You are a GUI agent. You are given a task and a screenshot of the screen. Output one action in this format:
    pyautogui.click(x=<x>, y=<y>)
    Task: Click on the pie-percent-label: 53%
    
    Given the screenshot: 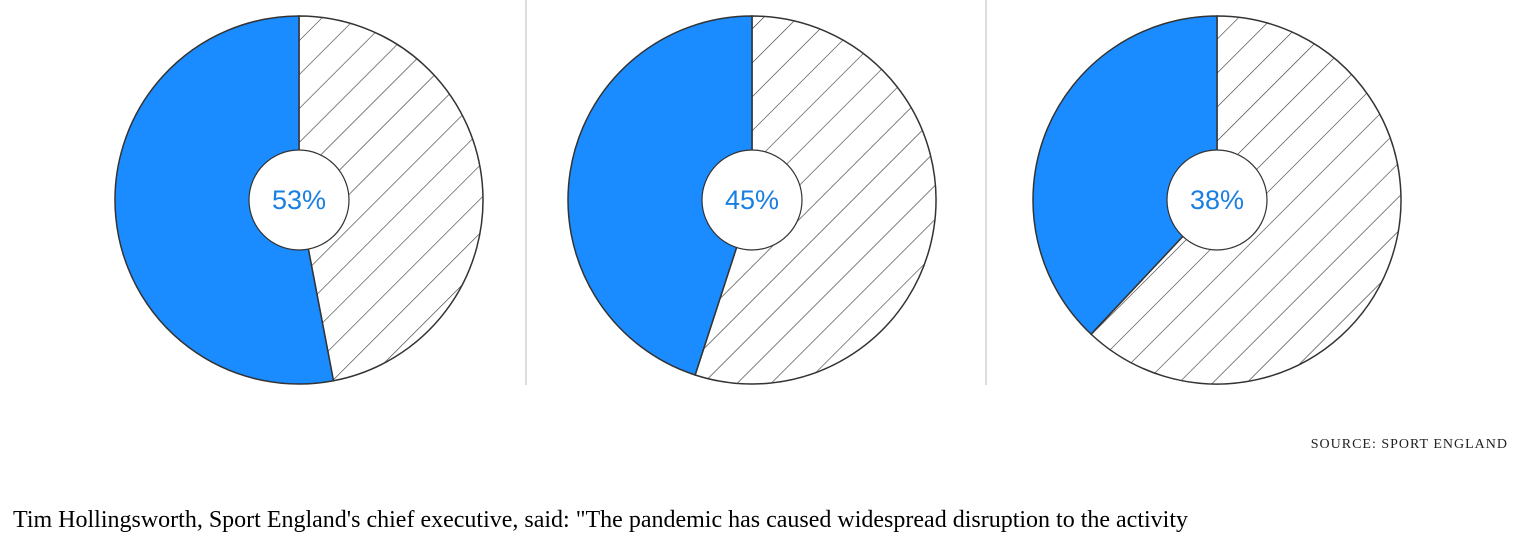 What is the action you would take?
    pyautogui.click(x=299, y=200)
    